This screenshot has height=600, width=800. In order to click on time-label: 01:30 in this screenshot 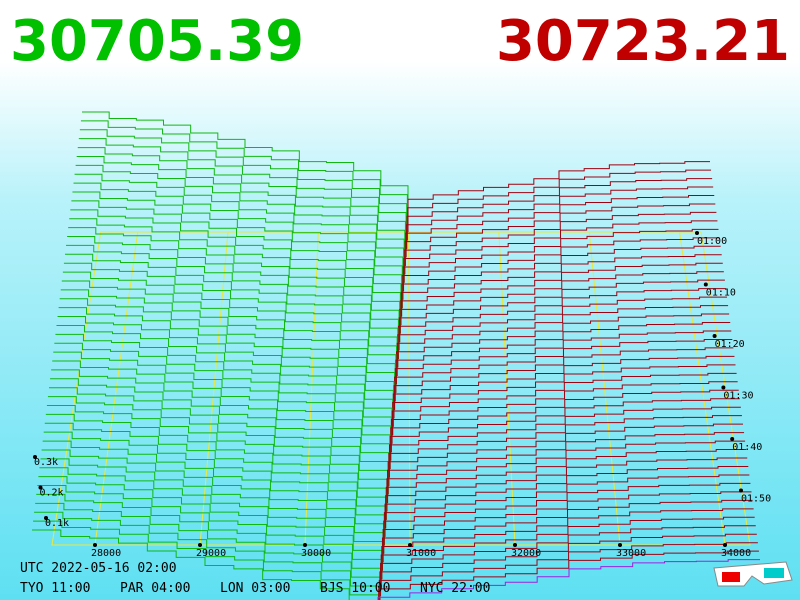, I will do `click(738, 396)`.